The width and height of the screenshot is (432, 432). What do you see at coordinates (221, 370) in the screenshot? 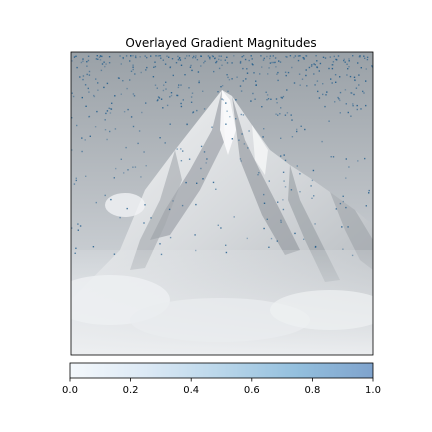
I see `colorbar` at bounding box center [221, 370].